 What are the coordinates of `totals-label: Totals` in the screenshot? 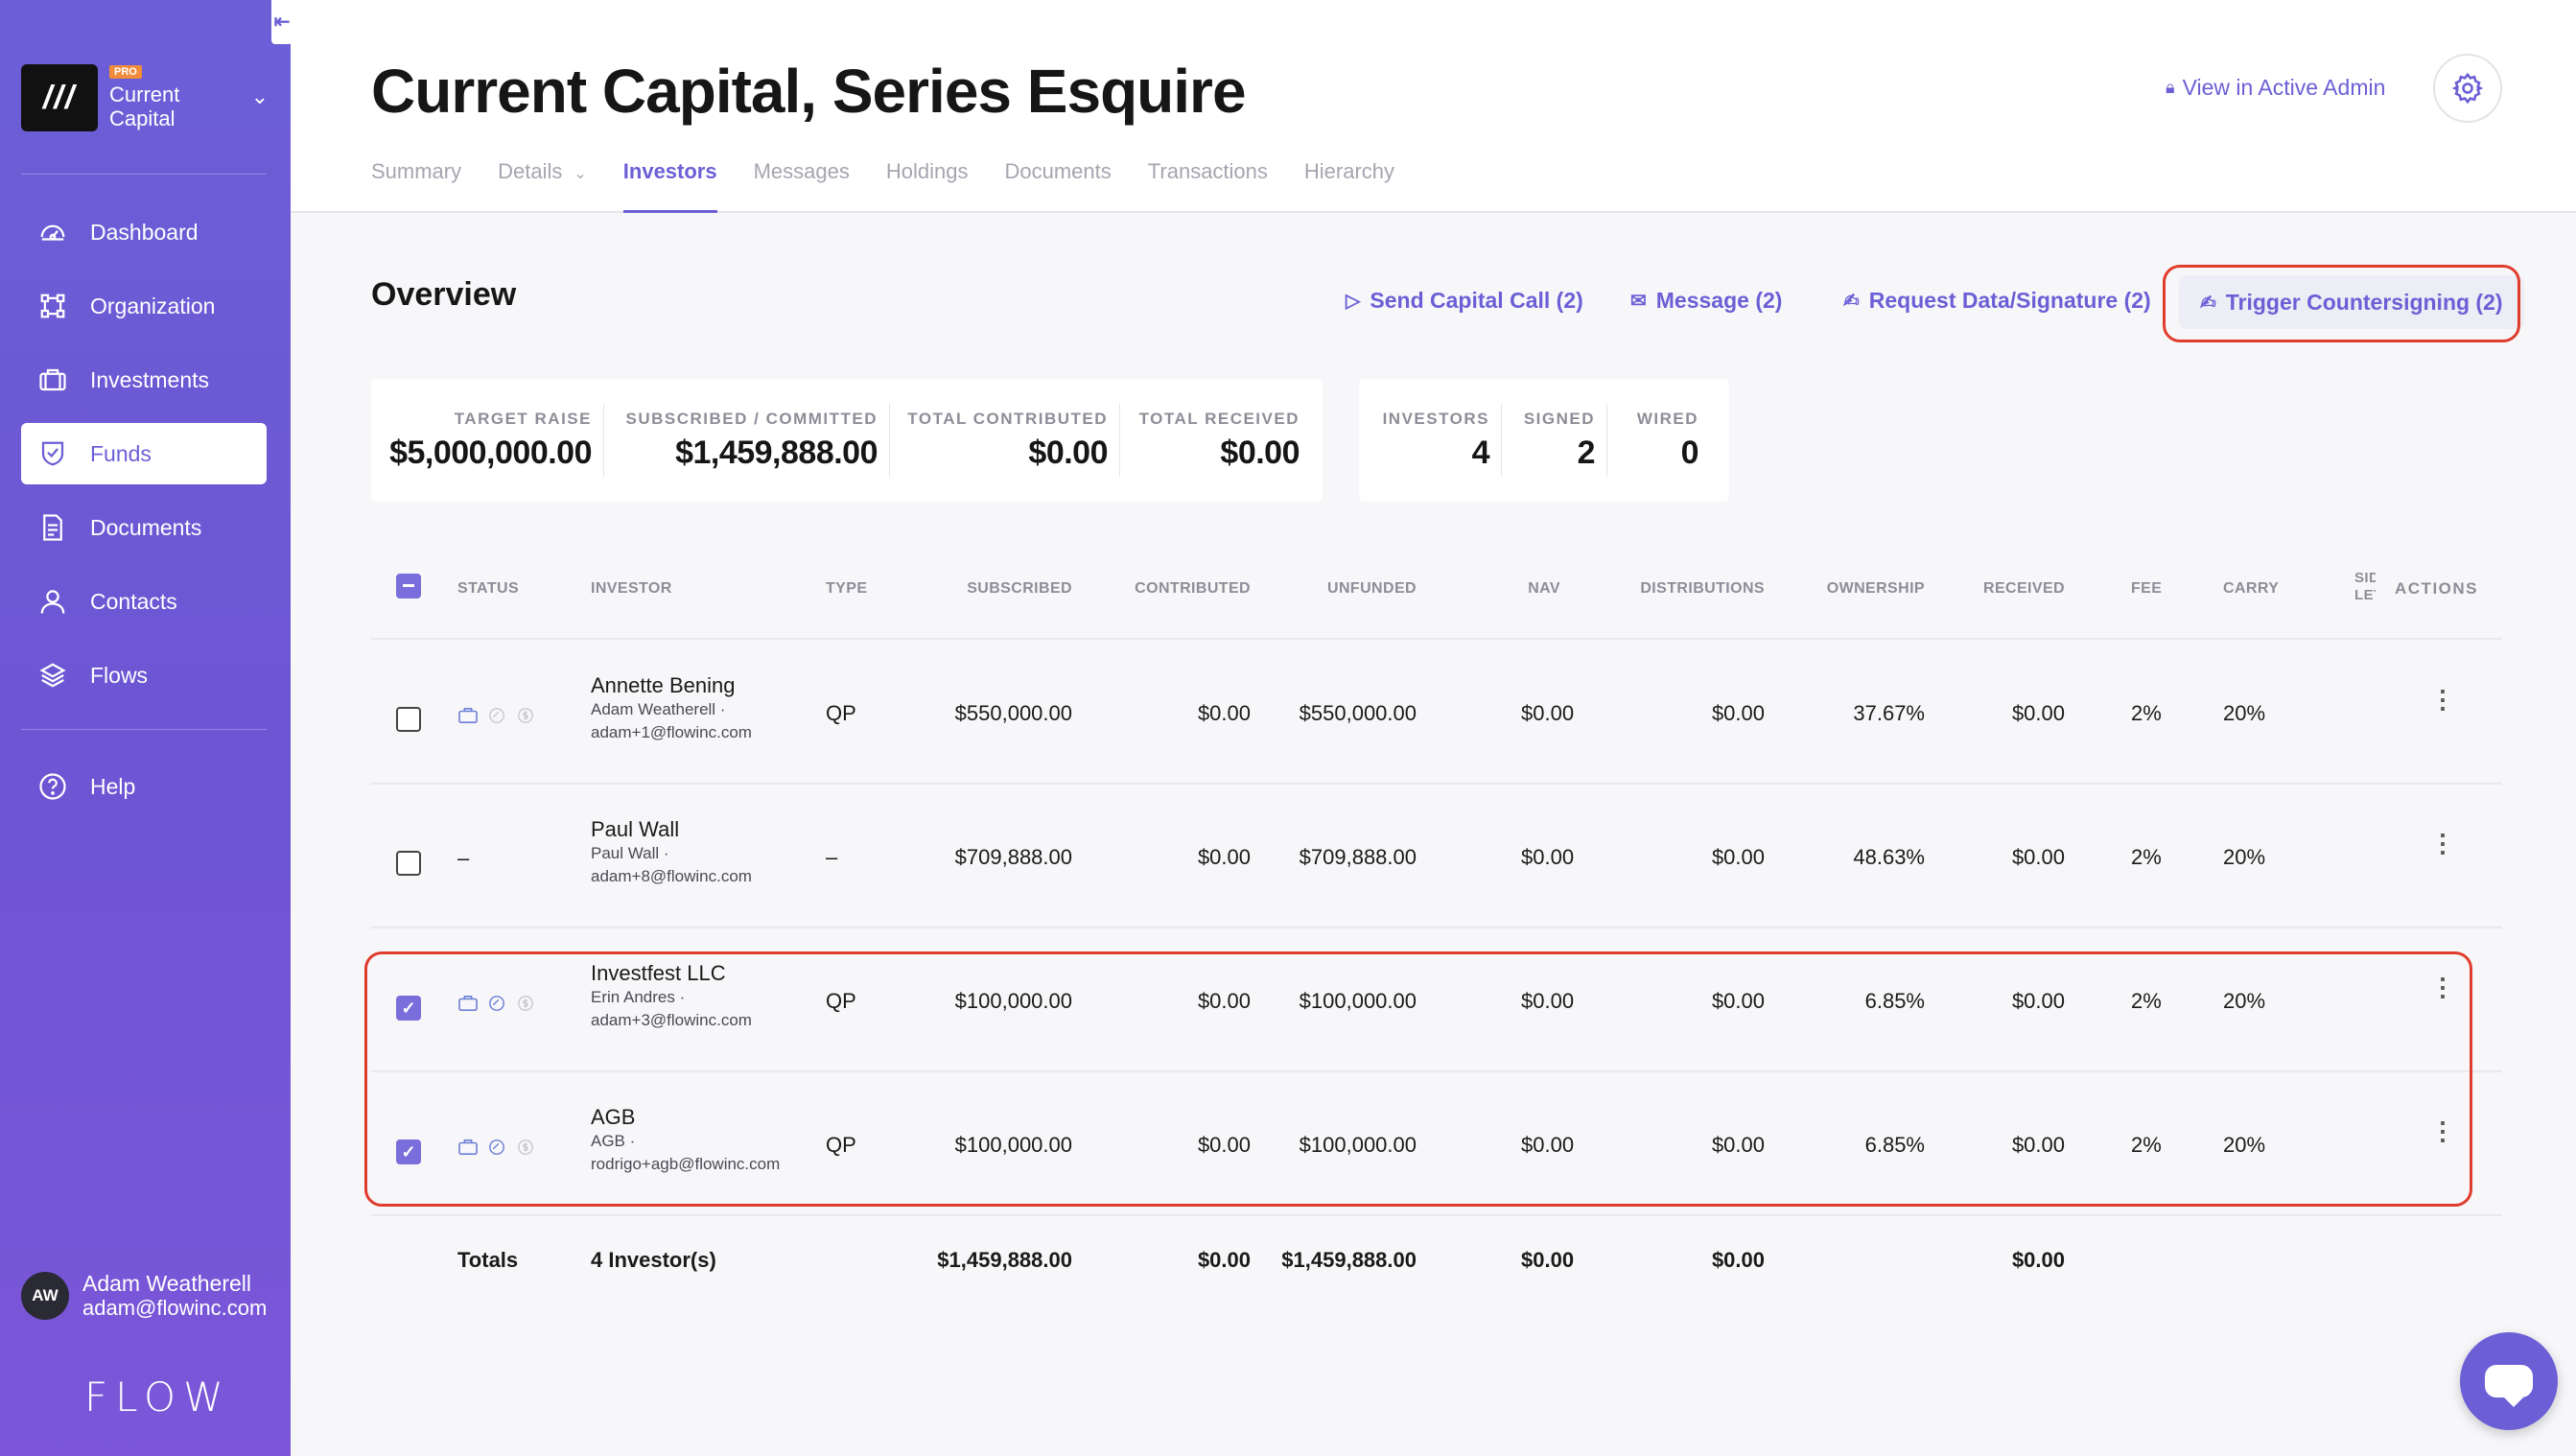 It's located at (488, 1260).